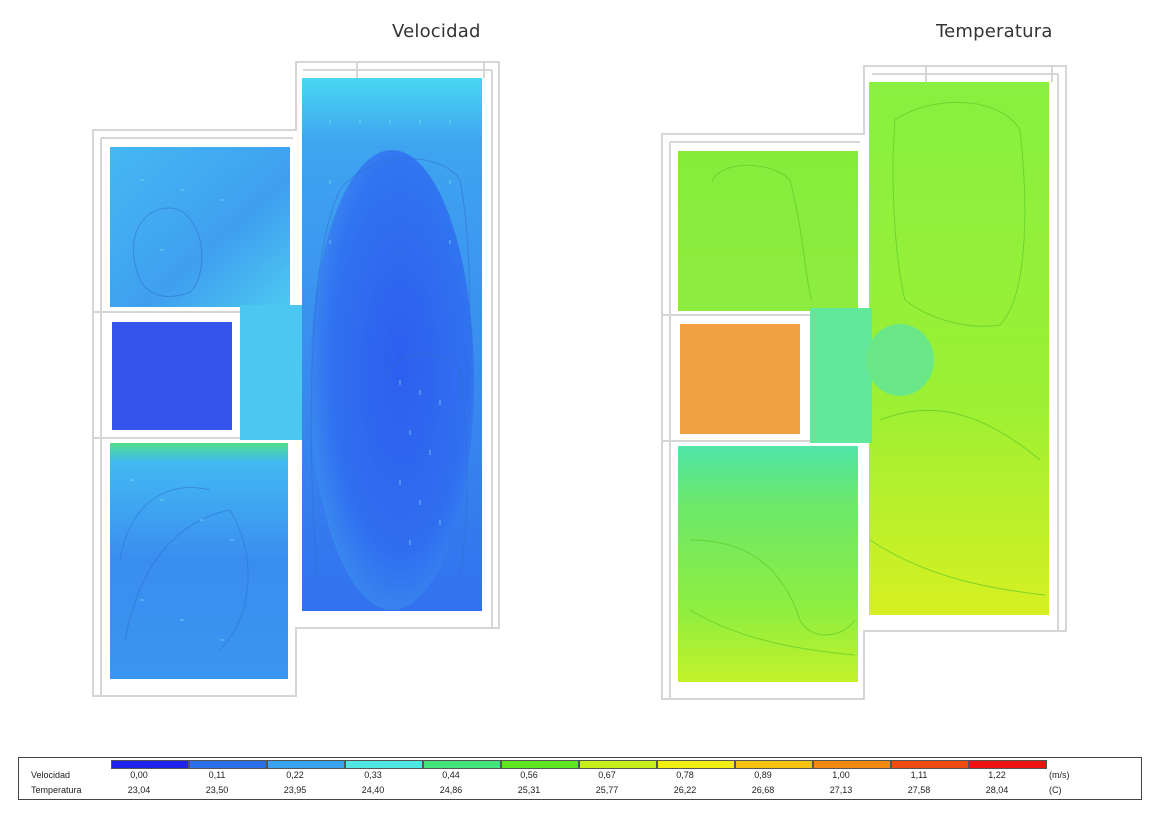 This screenshot has height=817, width=1168. I want to click on legend-velocity-value: 0,00, so click(139, 775).